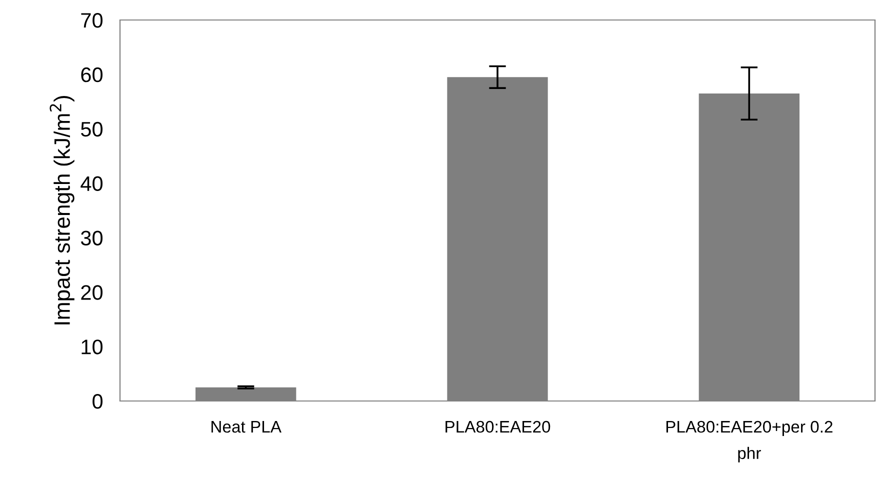 The image size is (895, 497). What do you see at coordinates (92, 292) in the screenshot?
I see `y-tick-label: 20` at bounding box center [92, 292].